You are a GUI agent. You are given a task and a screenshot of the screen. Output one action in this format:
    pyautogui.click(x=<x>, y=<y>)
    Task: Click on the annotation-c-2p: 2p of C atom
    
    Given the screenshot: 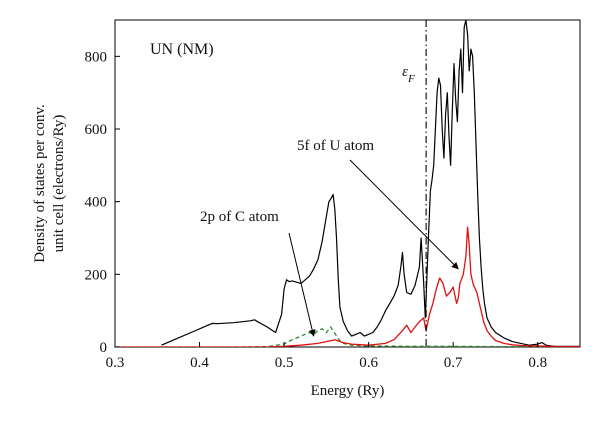 What is the action you would take?
    pyautogui.click(x=239, y=217)
    